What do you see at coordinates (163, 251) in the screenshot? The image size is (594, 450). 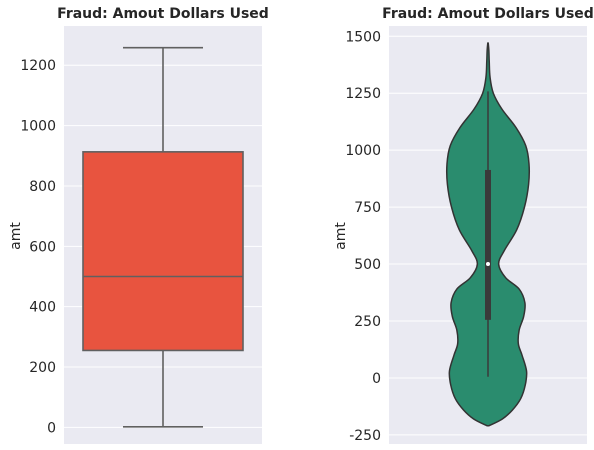 I see `box-plot-iqr-box` at bounding box center [163, 251].